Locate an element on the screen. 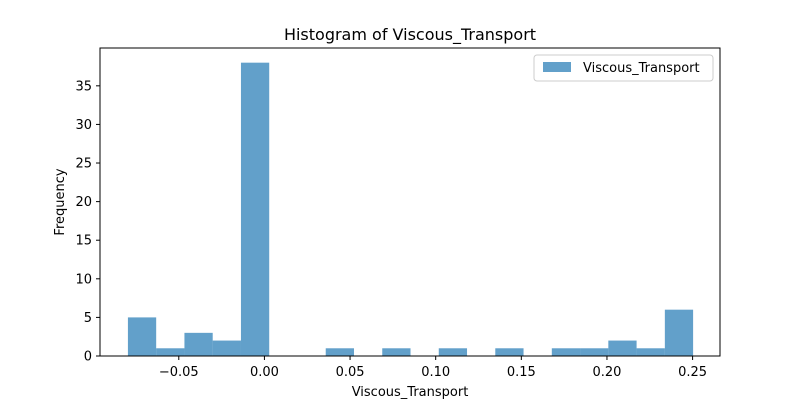 The height and width of the screenshot is (400, 800). y-tick-label: 35 is located at coordinates (83, 86).